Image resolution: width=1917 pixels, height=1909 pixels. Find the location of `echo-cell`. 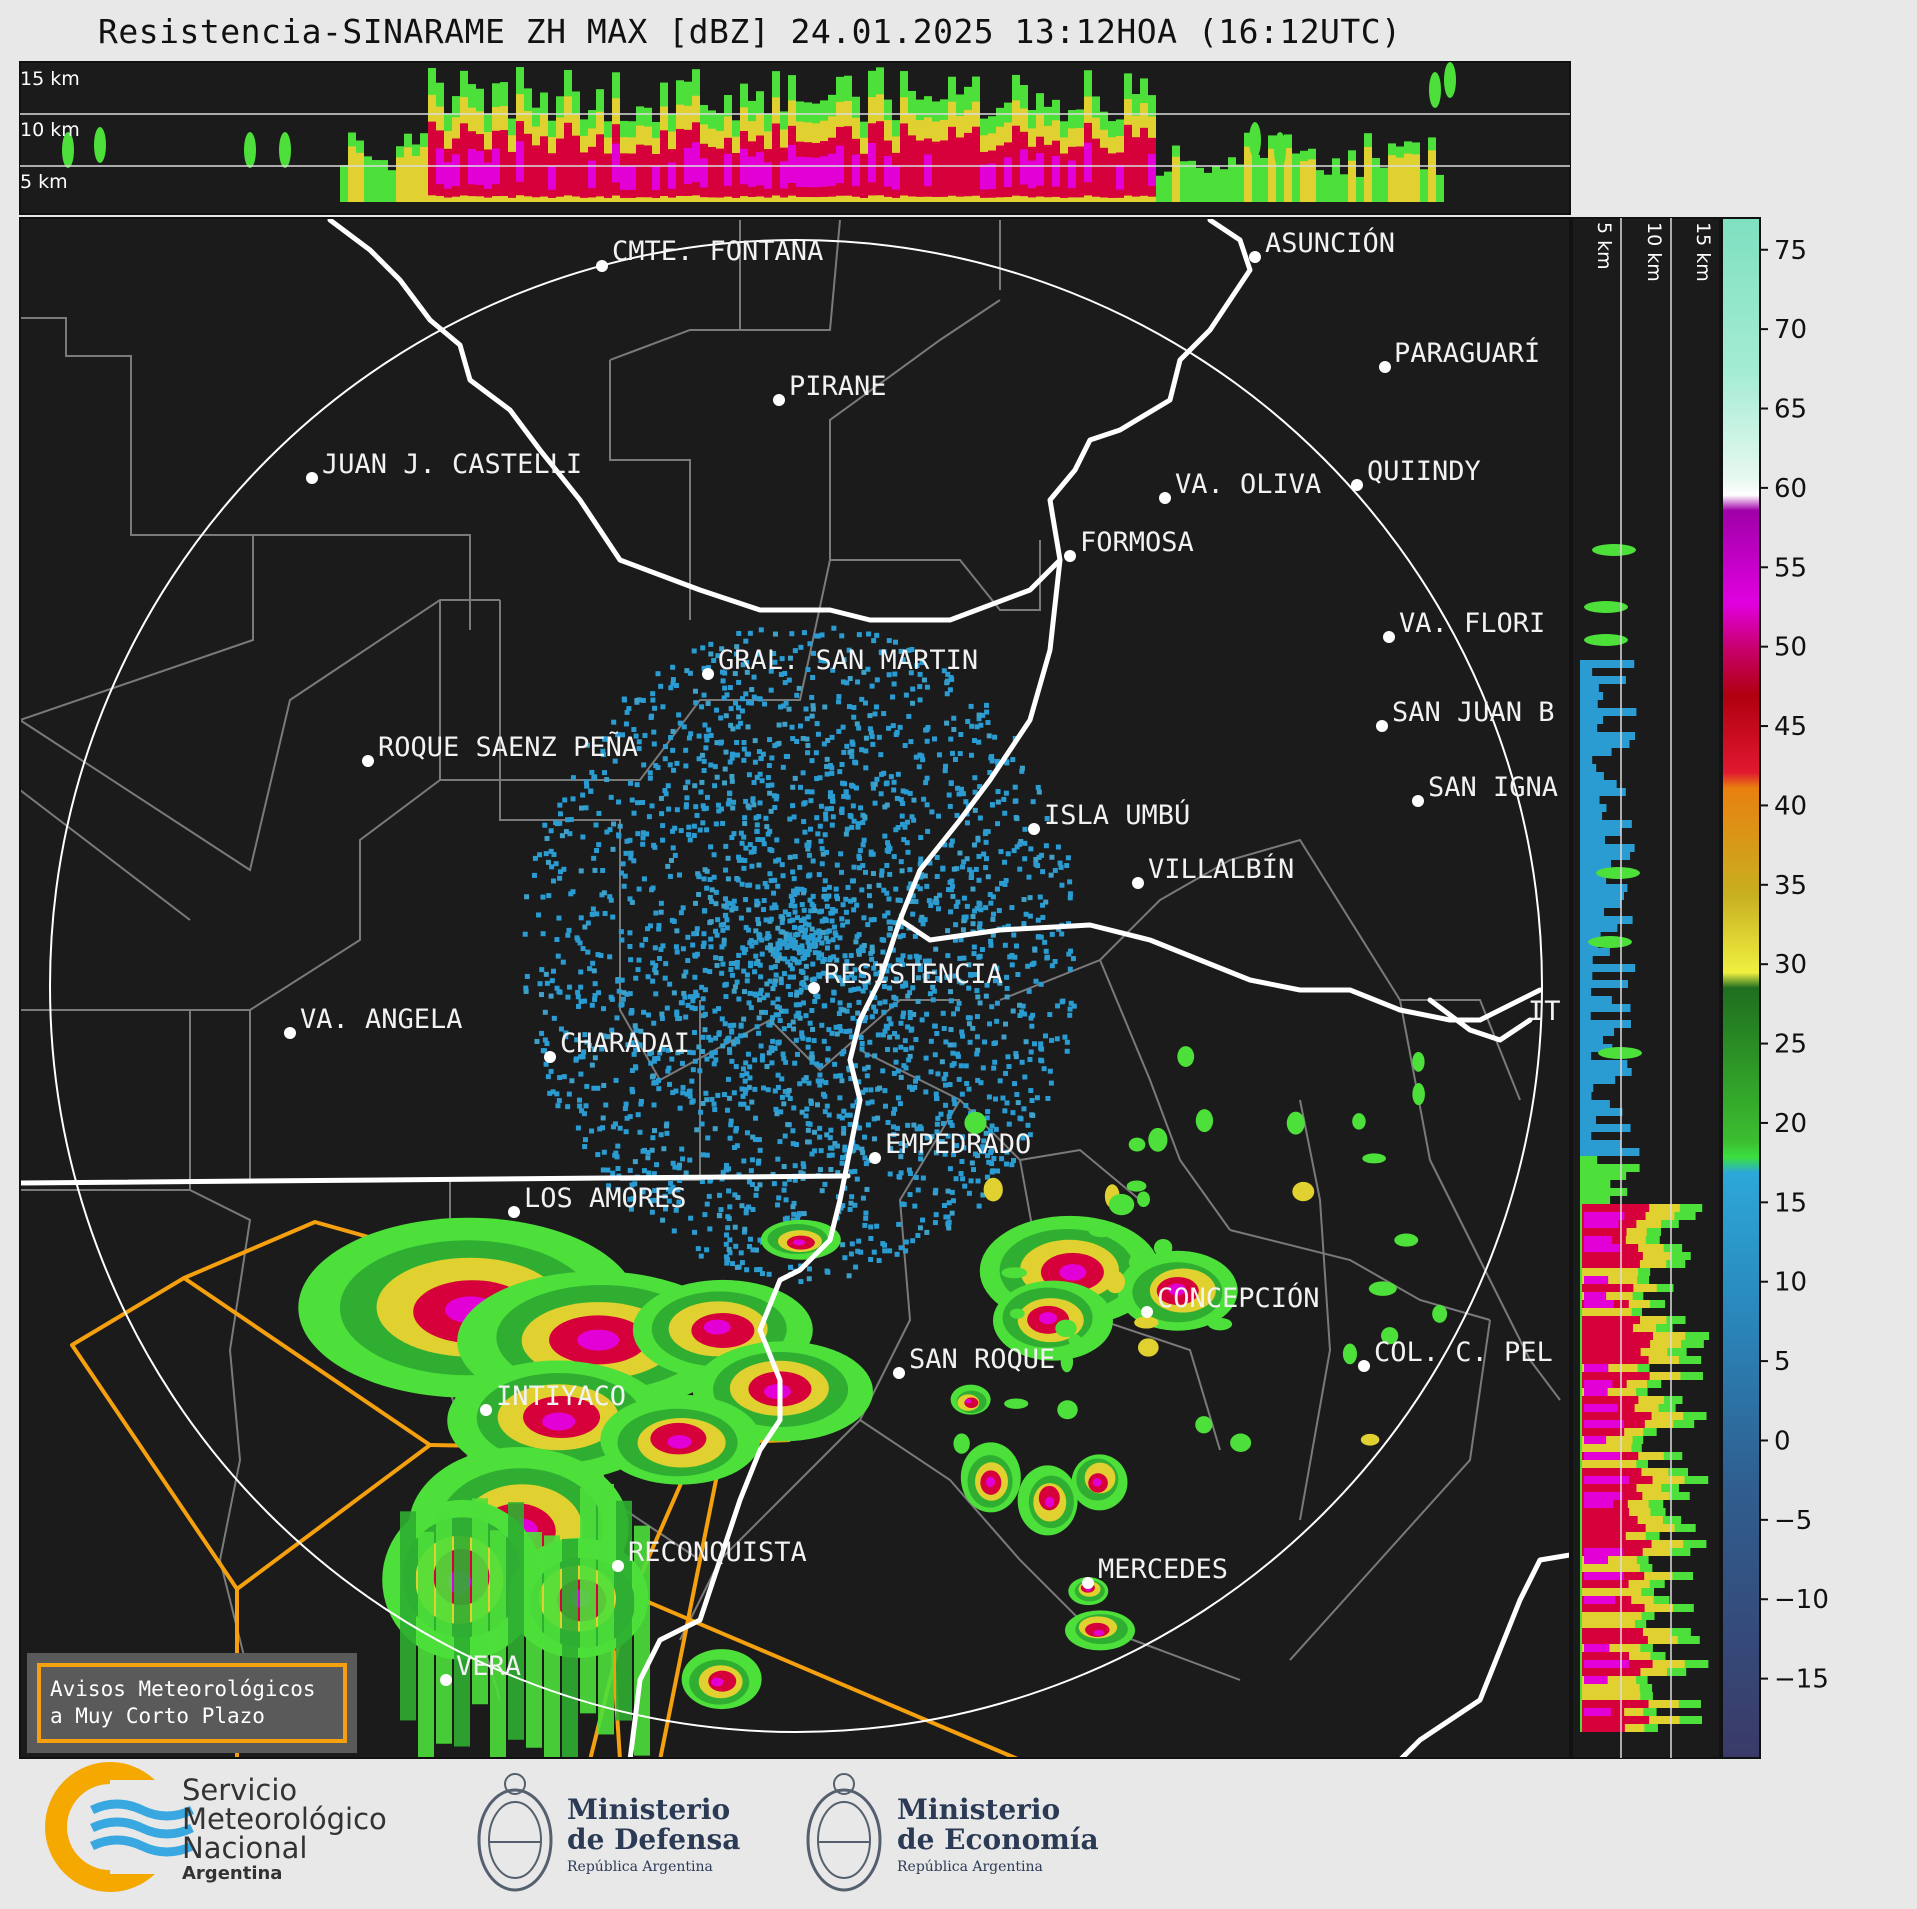

echo-cell is located at coordinates (777, 1392).